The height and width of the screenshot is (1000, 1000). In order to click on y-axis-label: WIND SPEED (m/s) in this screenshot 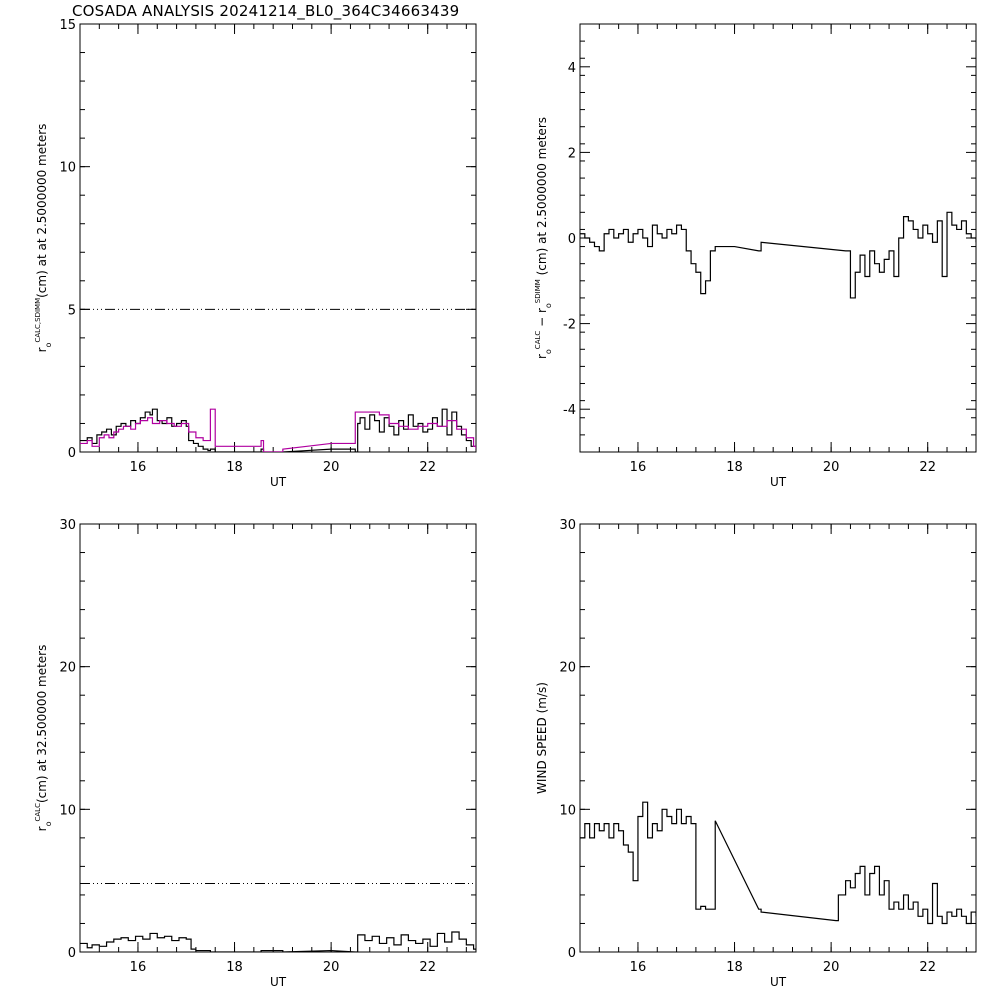, I will do `click(542, 738)`.